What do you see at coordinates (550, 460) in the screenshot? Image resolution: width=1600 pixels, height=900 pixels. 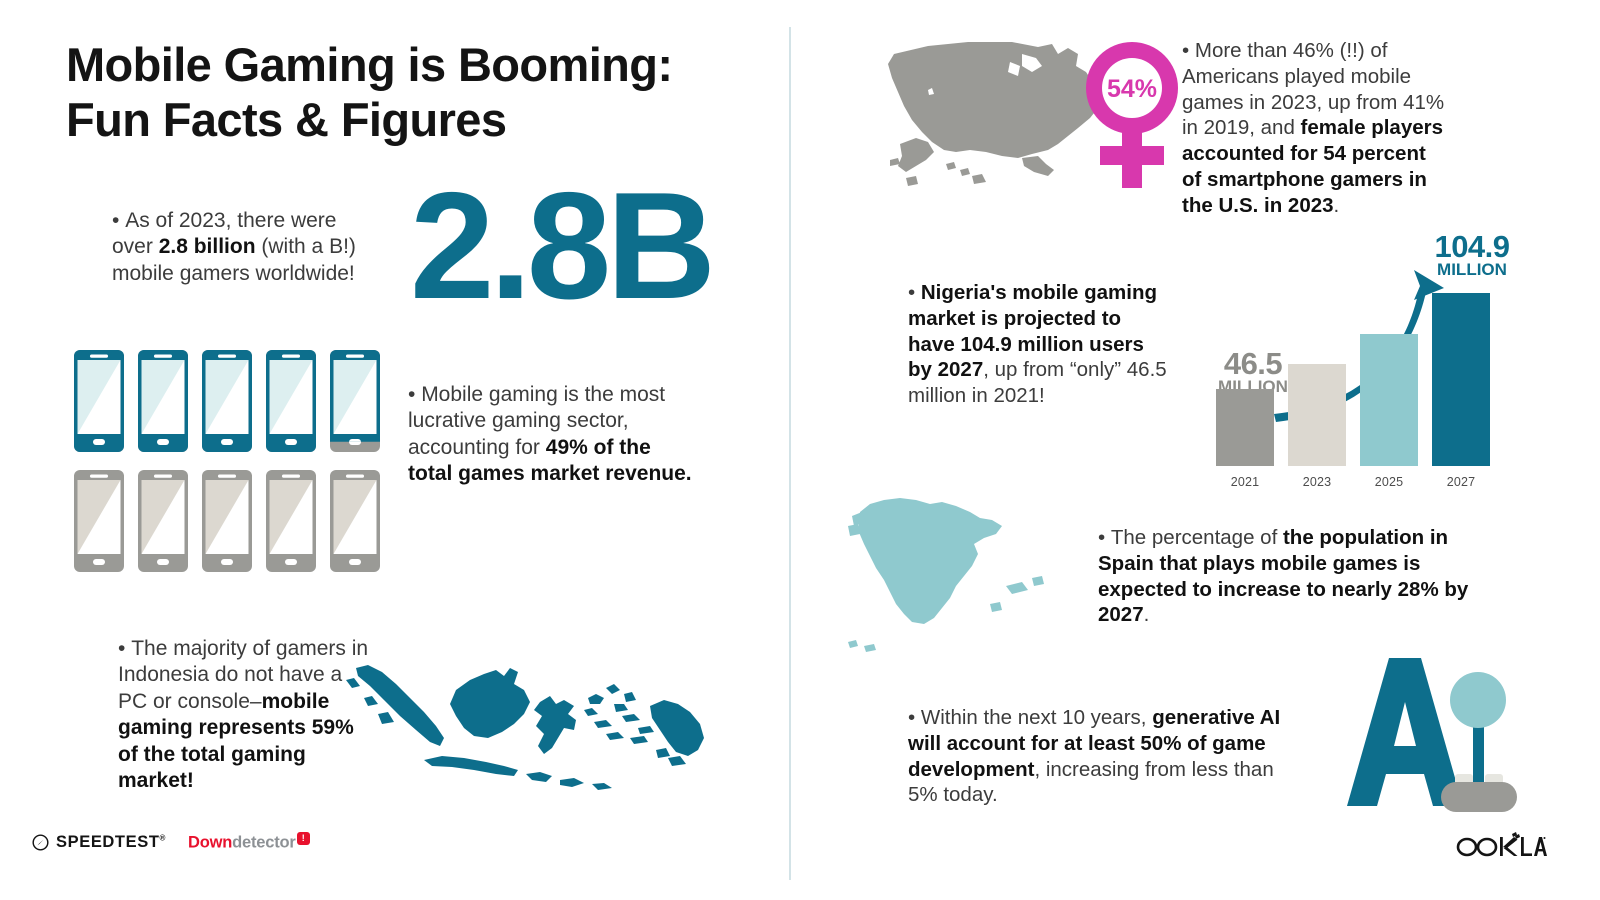 I see `bullet-revenue-bold: 49% of the total games market revenue.` at bounding box center [550, 460].